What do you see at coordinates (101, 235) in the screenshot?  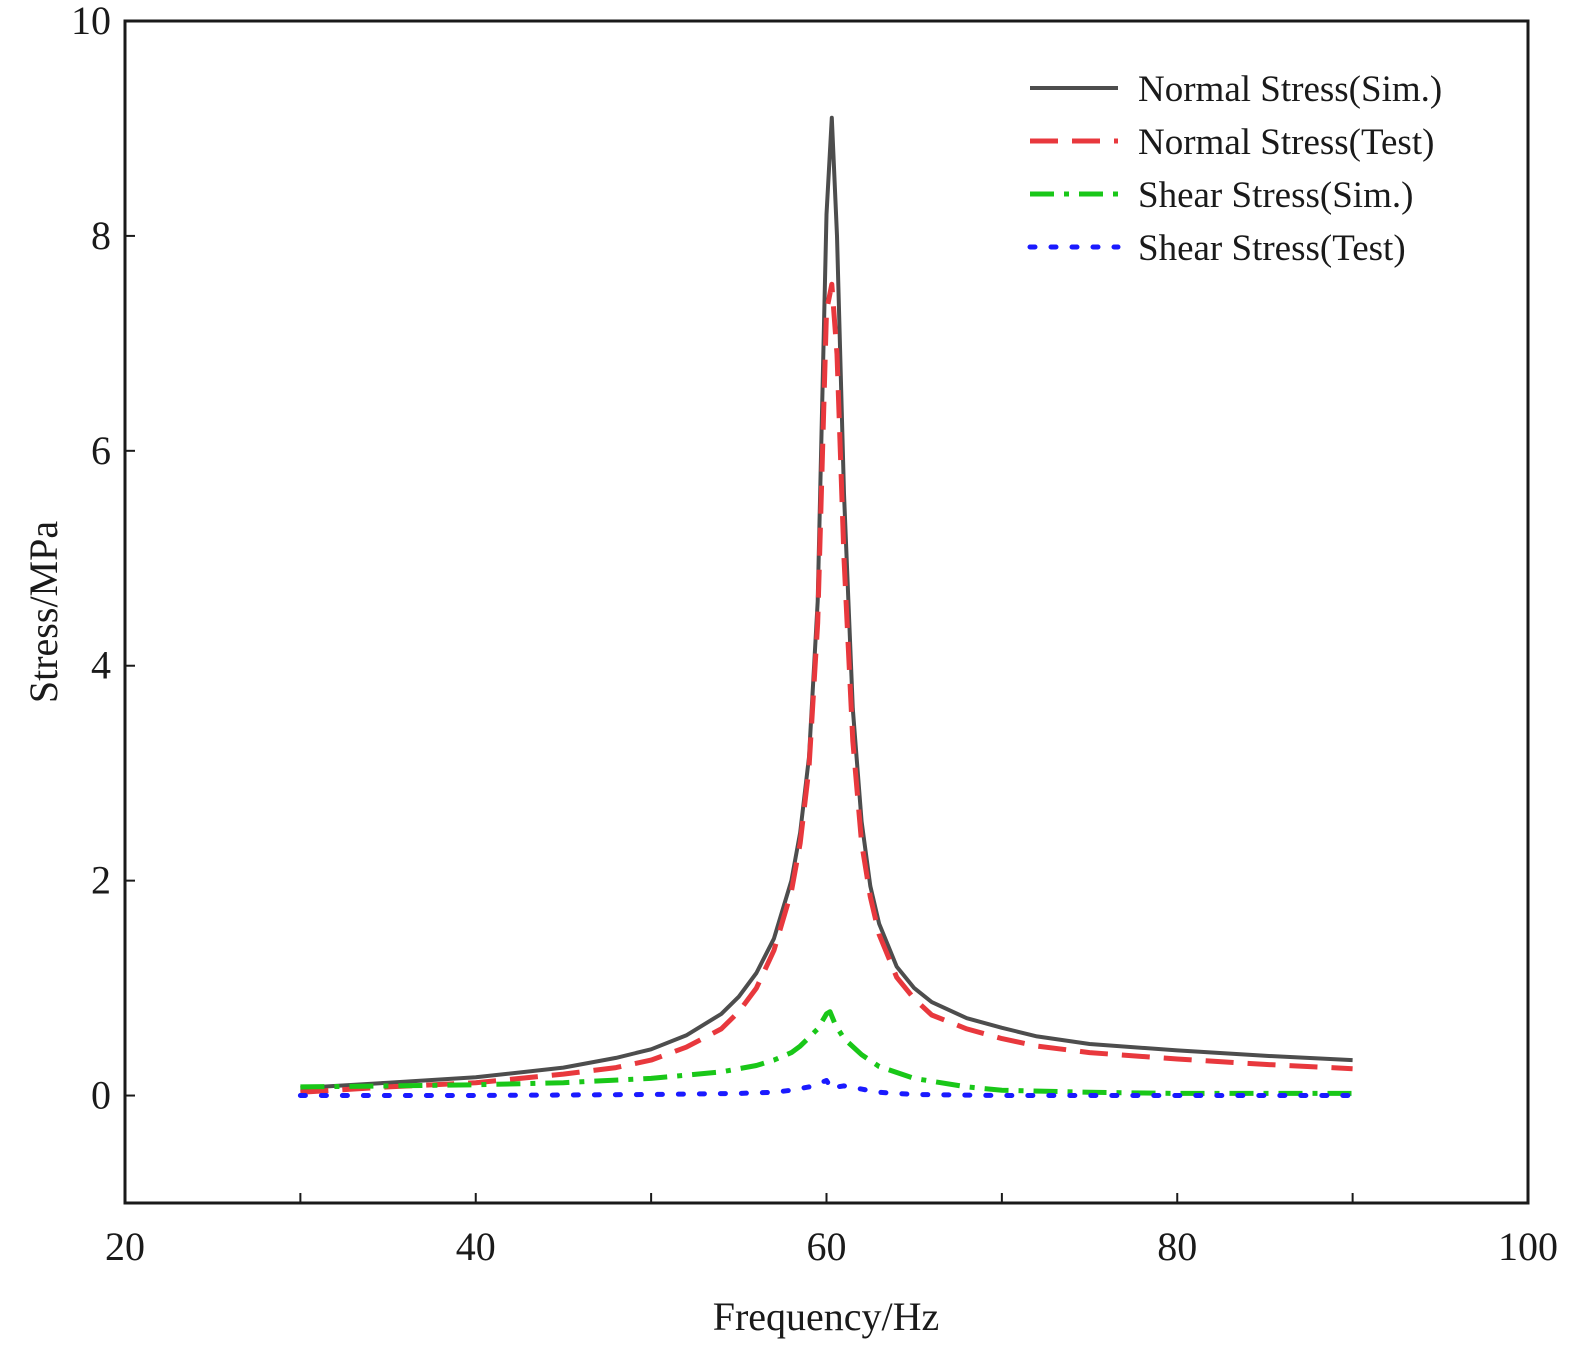 I see `y-tick-label: 8` at bounding box center [101, 235].